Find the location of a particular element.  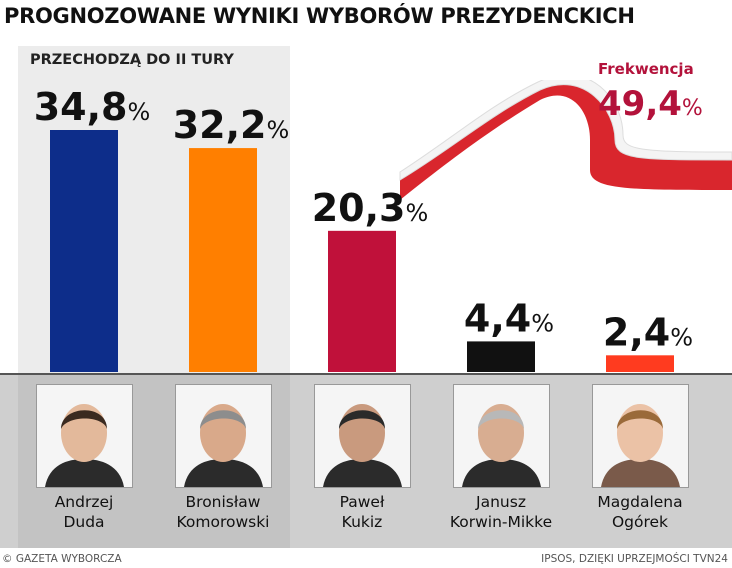

bar-value-label-4: 4,4% is located at coordinates (509, 318).